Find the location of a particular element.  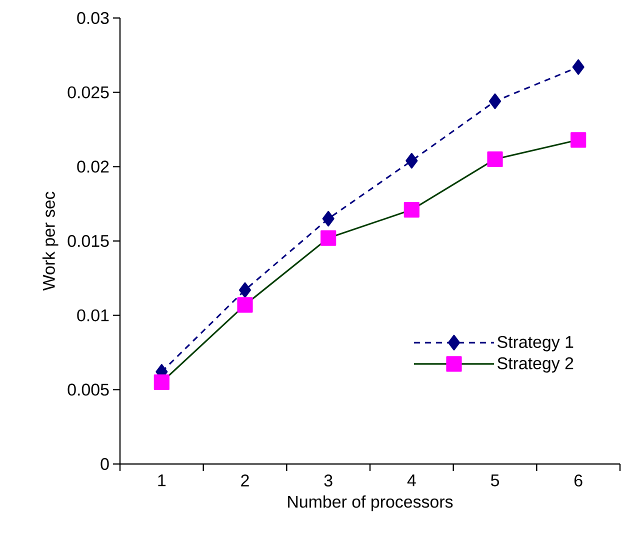

x-tick-label: 3 is located at coordinates (328, 480).